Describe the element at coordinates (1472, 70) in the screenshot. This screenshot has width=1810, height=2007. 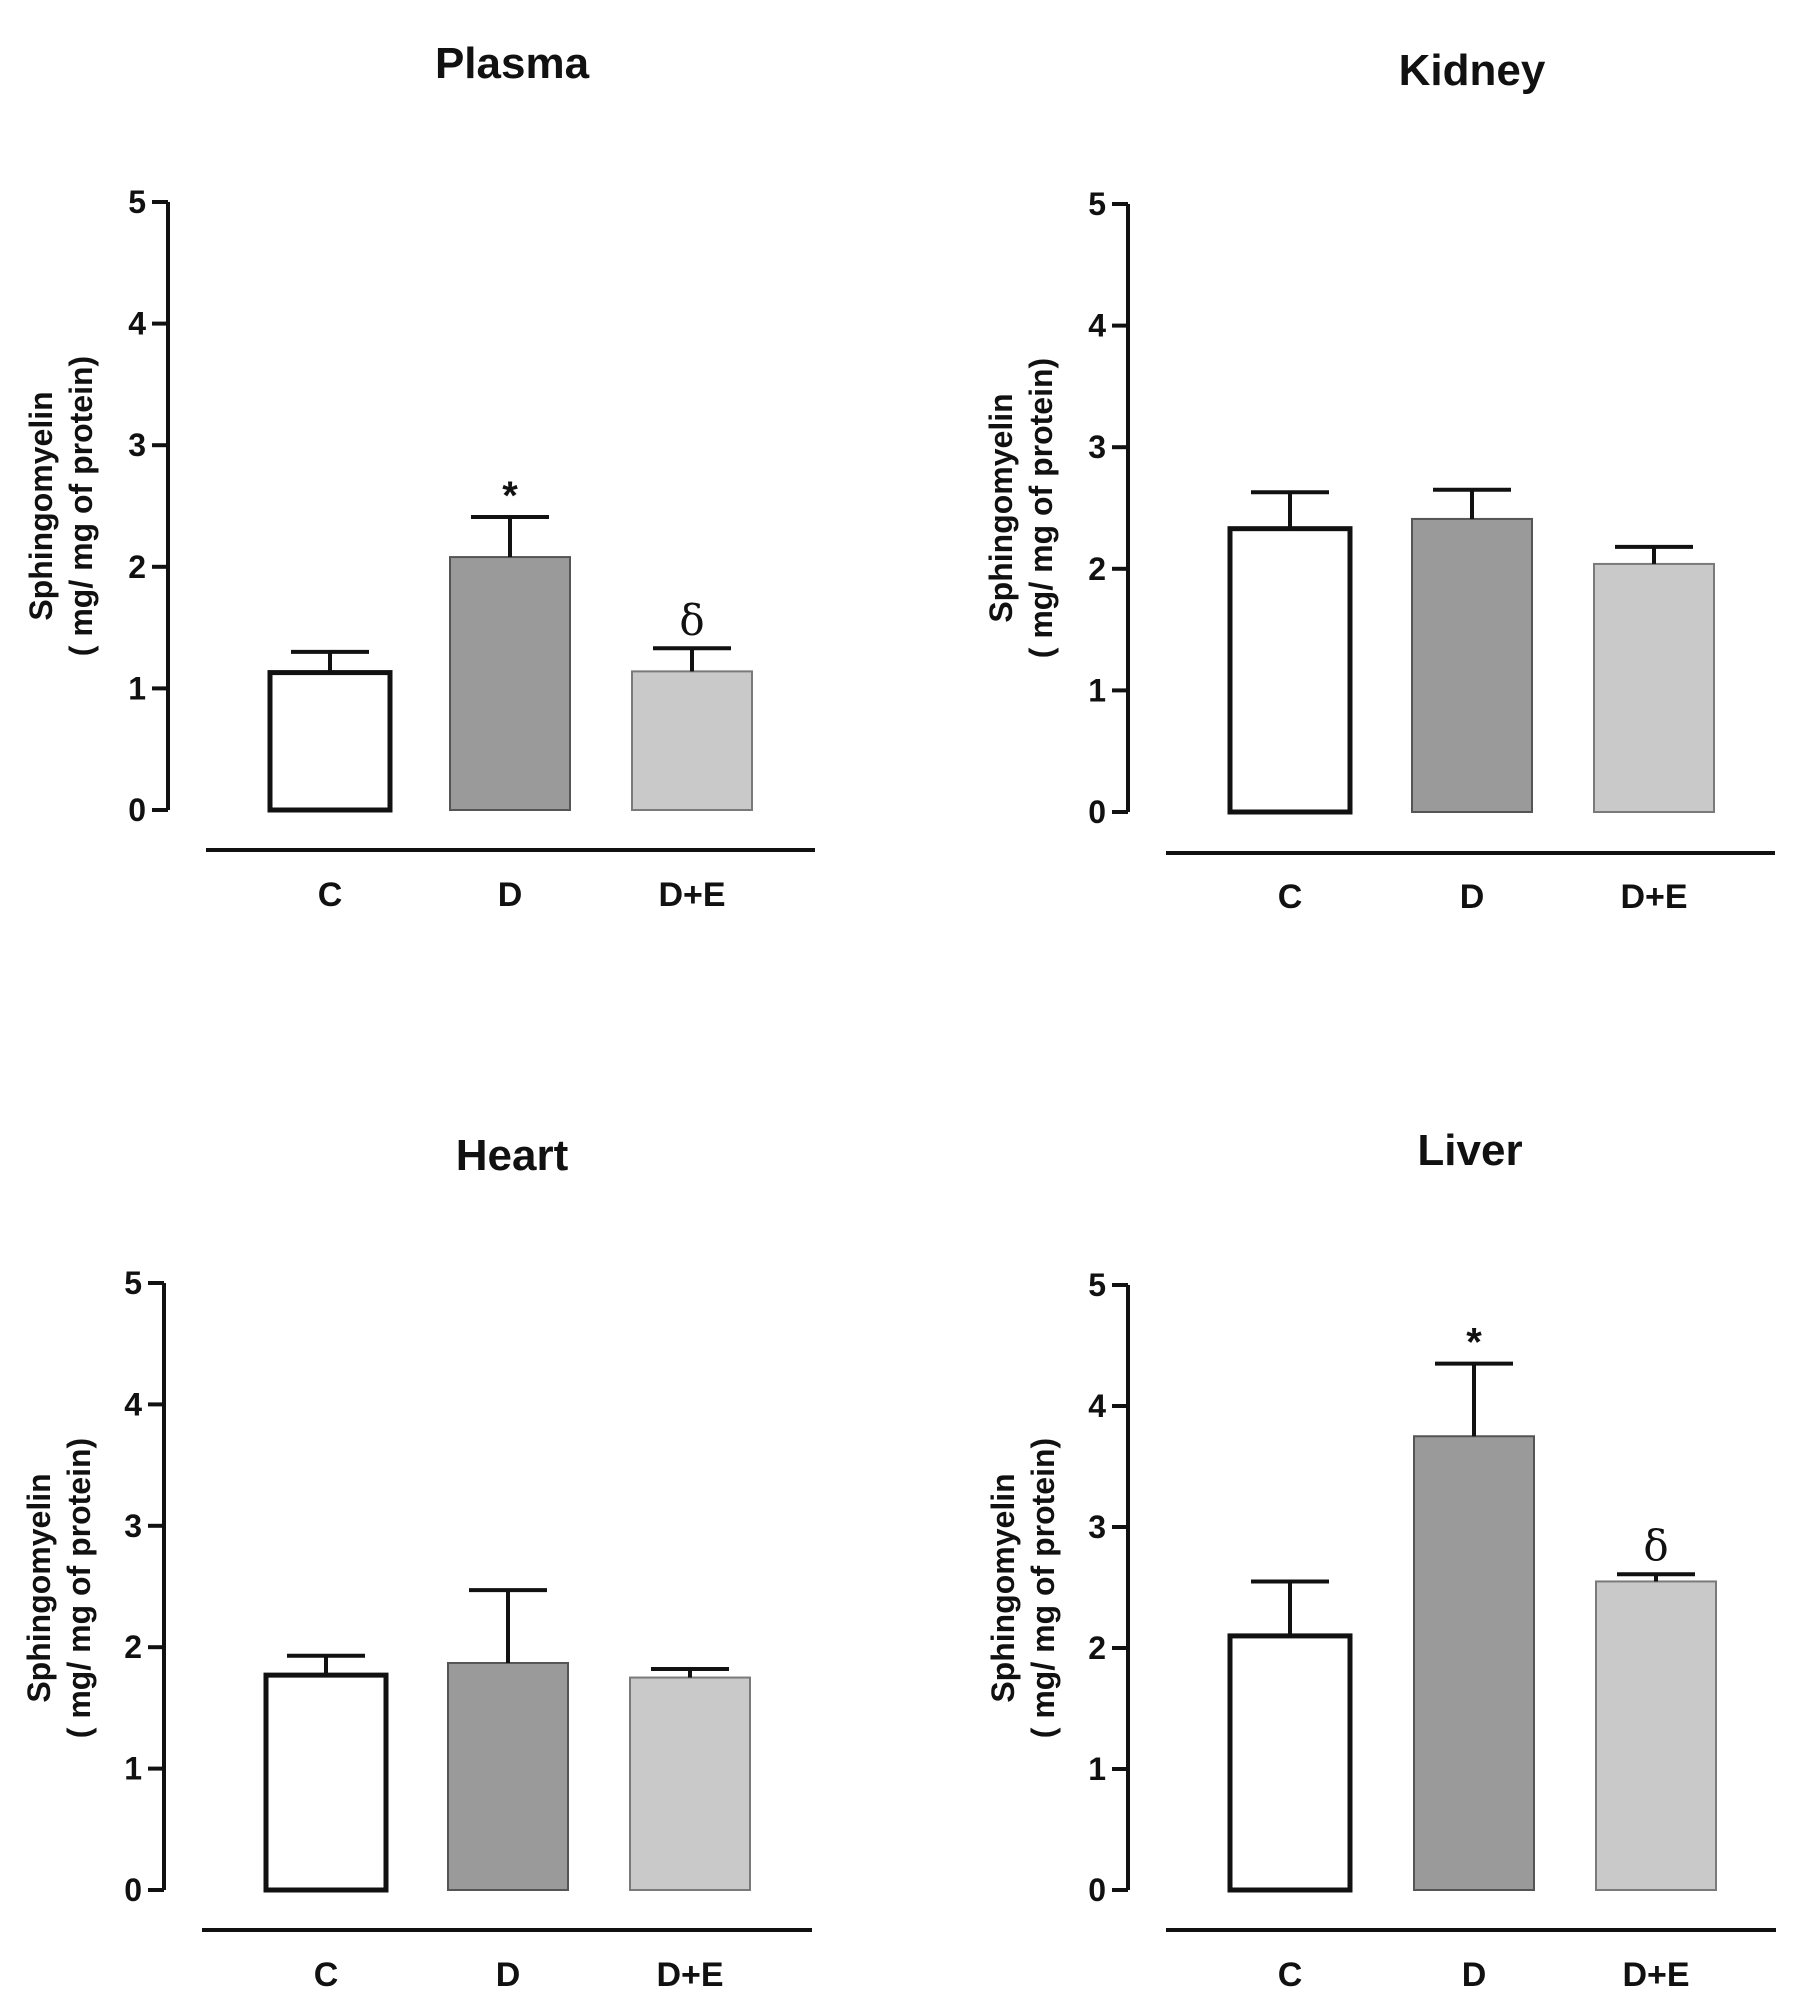
I see `panel-title: Kidney` at that location.